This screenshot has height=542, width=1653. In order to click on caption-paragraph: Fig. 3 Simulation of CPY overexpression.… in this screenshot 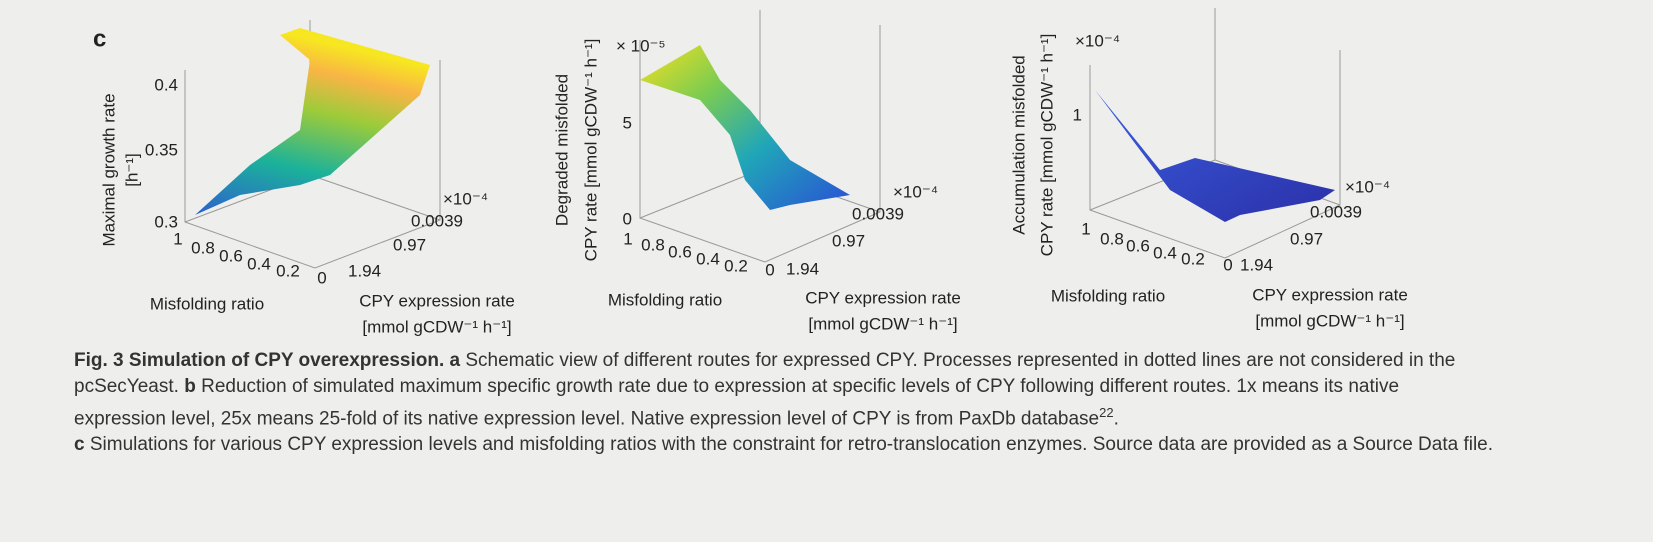, I will do `click(784, 390)`.